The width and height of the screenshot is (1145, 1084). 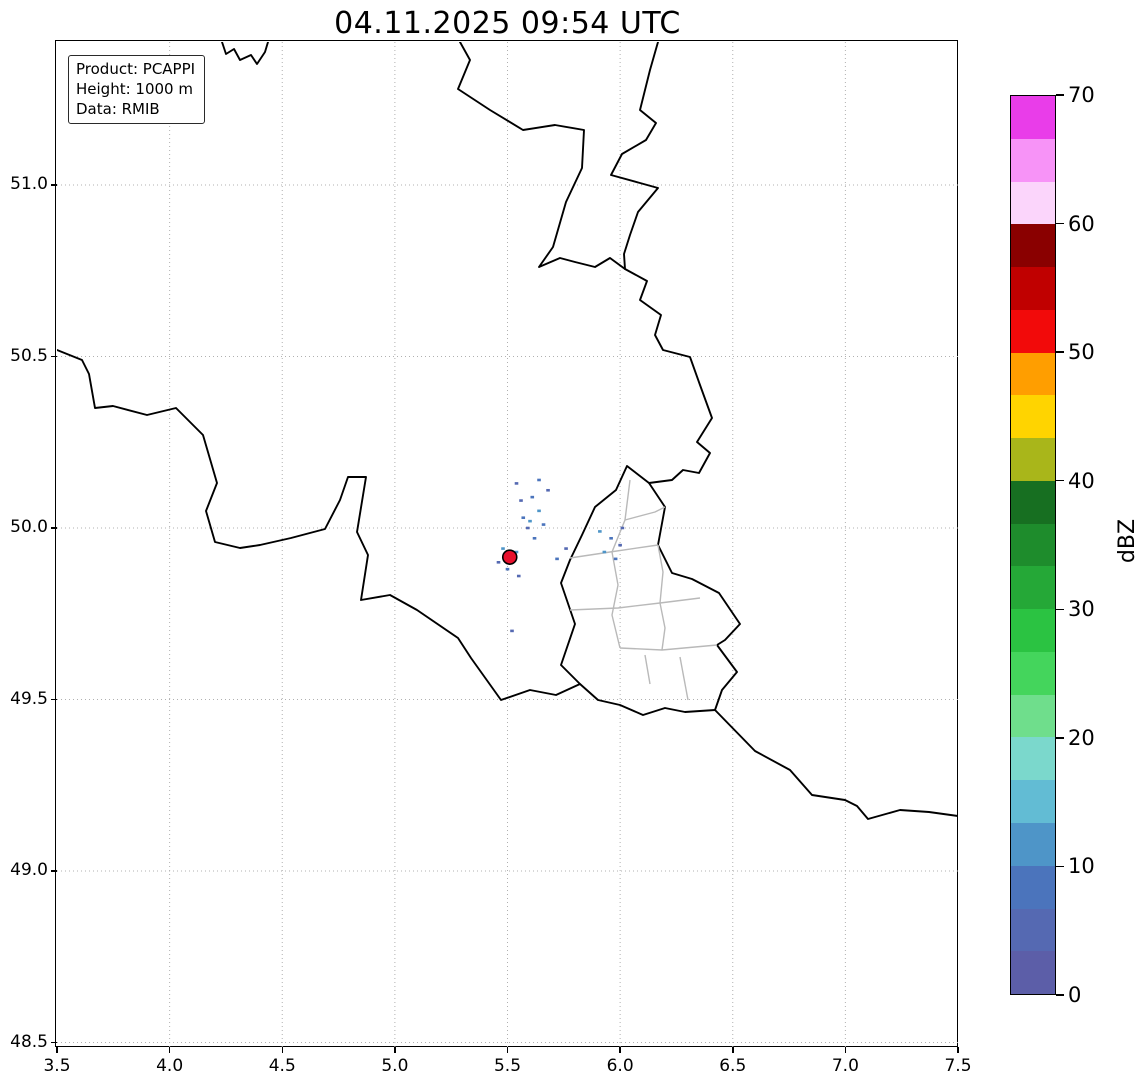 What do you see at coordinates (958, 1066) in the screenshot?
I see `x-tick-label: 7.5` at bounding box center [958, 1066].